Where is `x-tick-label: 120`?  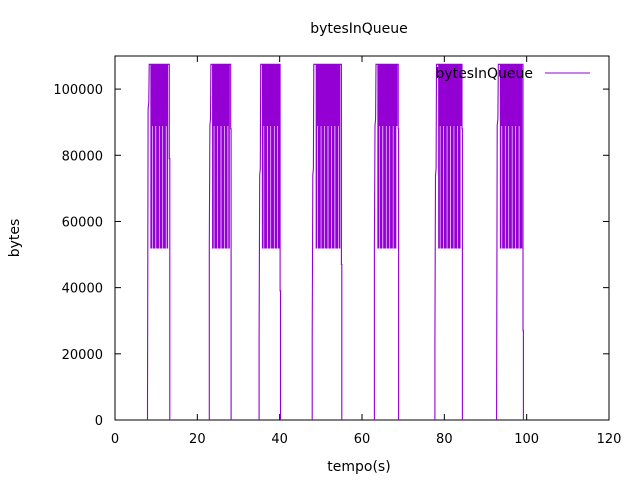 x-tick-label: 120 is located at coordinates (609, 439).